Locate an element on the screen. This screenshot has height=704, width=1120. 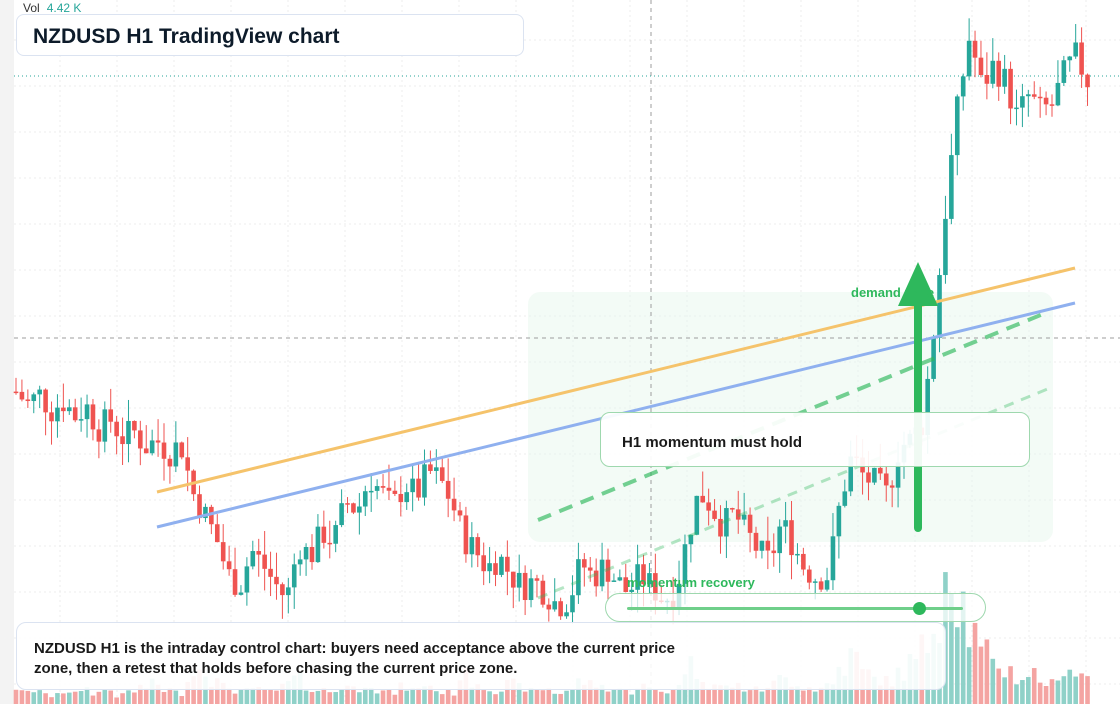
volume-value: 4.42 K is located at coordinates (64, 8).